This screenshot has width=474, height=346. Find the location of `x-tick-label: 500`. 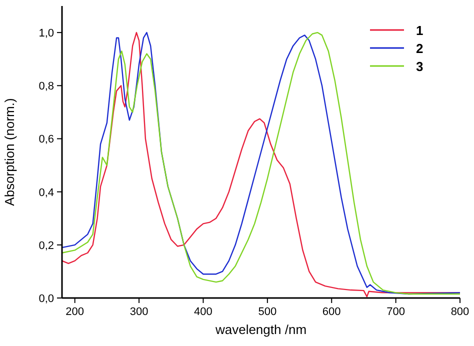

x-tick-label: 500 is located at coordinates (267, 312).